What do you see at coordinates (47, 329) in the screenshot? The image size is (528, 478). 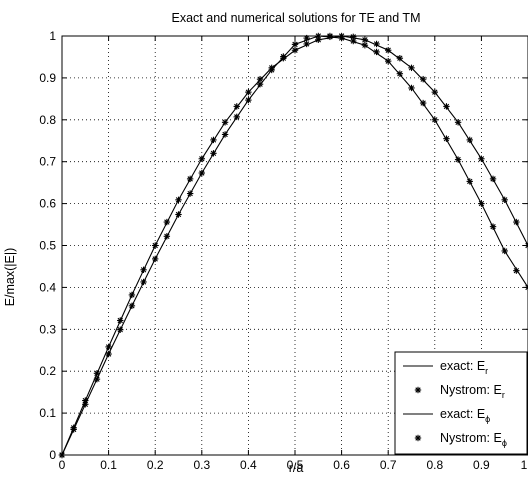 I see `y-tick-label: 0.3` at bounding box center [47, 329].